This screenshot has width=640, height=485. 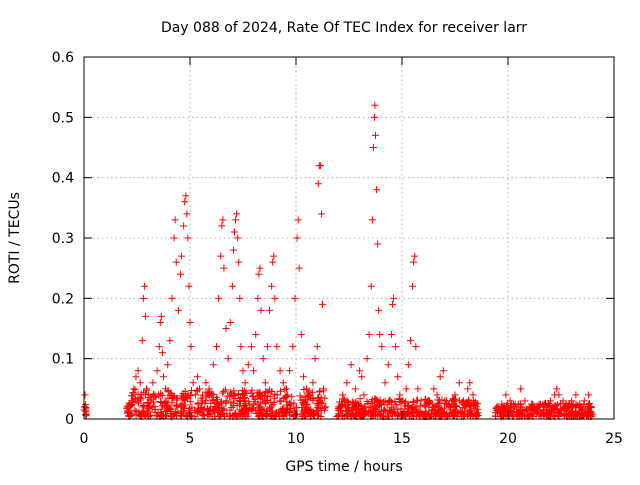 I want to click on x-tick-label: 0, so click(x=84, y=439).